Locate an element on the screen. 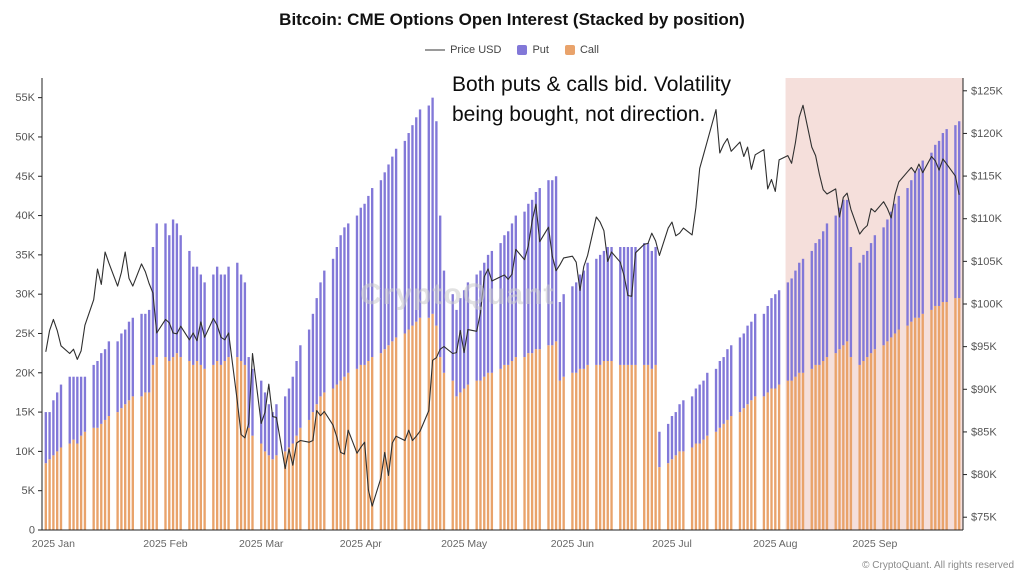 This screenshot has height=576, width=1024. x-axis-month-label: 2025 Jan is located at coordinates (53, 544).